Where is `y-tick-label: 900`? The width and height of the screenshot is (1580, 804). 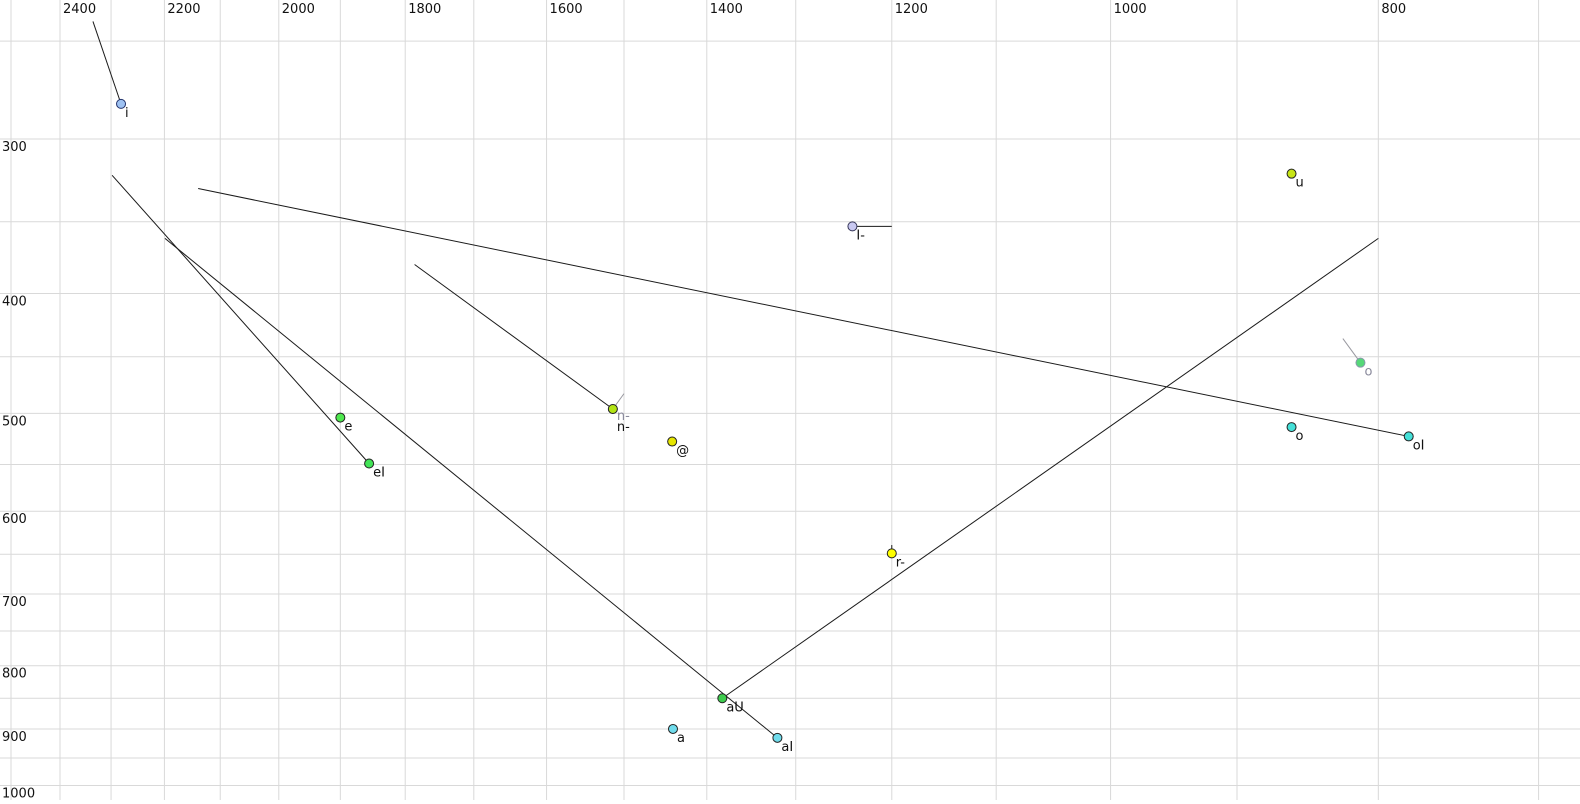
y-tick-label: 900 is located at coordinates (14, 737).